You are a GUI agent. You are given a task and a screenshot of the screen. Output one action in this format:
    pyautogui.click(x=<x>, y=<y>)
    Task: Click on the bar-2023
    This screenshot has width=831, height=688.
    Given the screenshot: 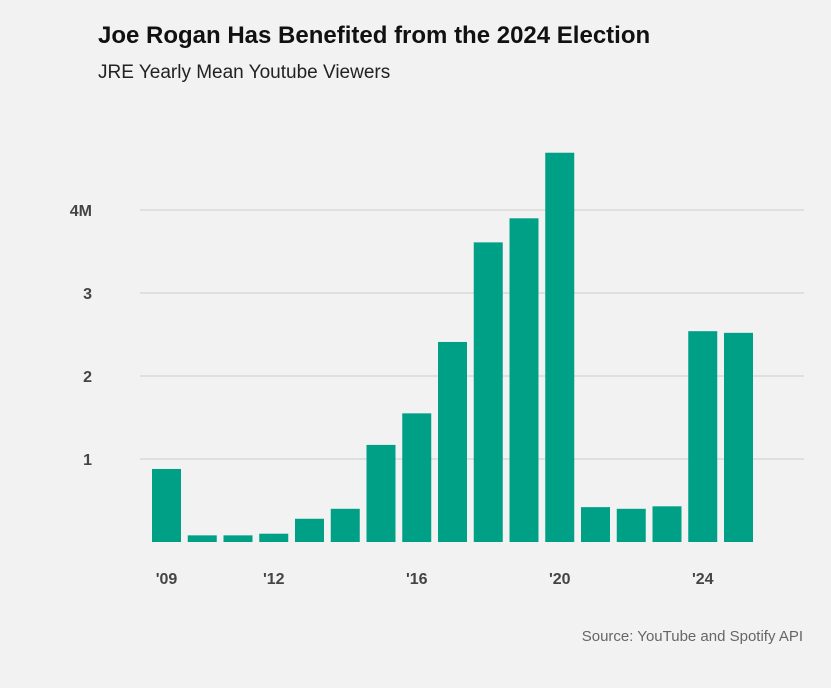 What is the action you would take?
    pyautogui.click(x=667, y=524)
    